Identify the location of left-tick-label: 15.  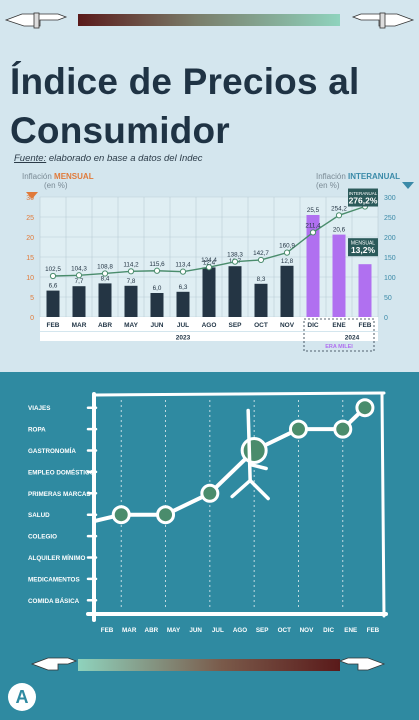
(30, 258).